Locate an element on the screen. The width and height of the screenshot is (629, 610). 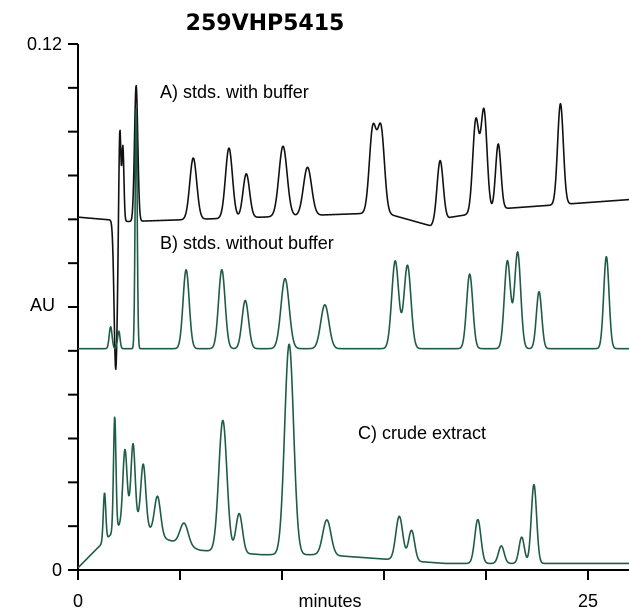
x-axis-label: minutes is located at coordinates (329, 600).